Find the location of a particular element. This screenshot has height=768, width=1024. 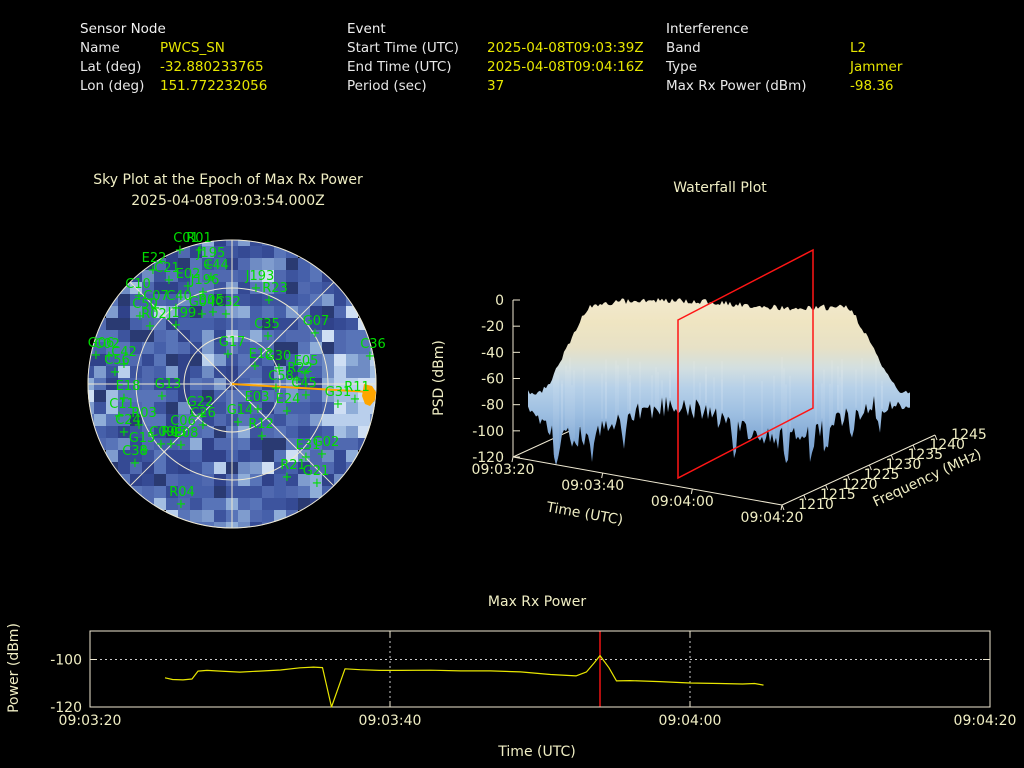

freq-tick-label: 1245 is located at coordinates (969, 435).